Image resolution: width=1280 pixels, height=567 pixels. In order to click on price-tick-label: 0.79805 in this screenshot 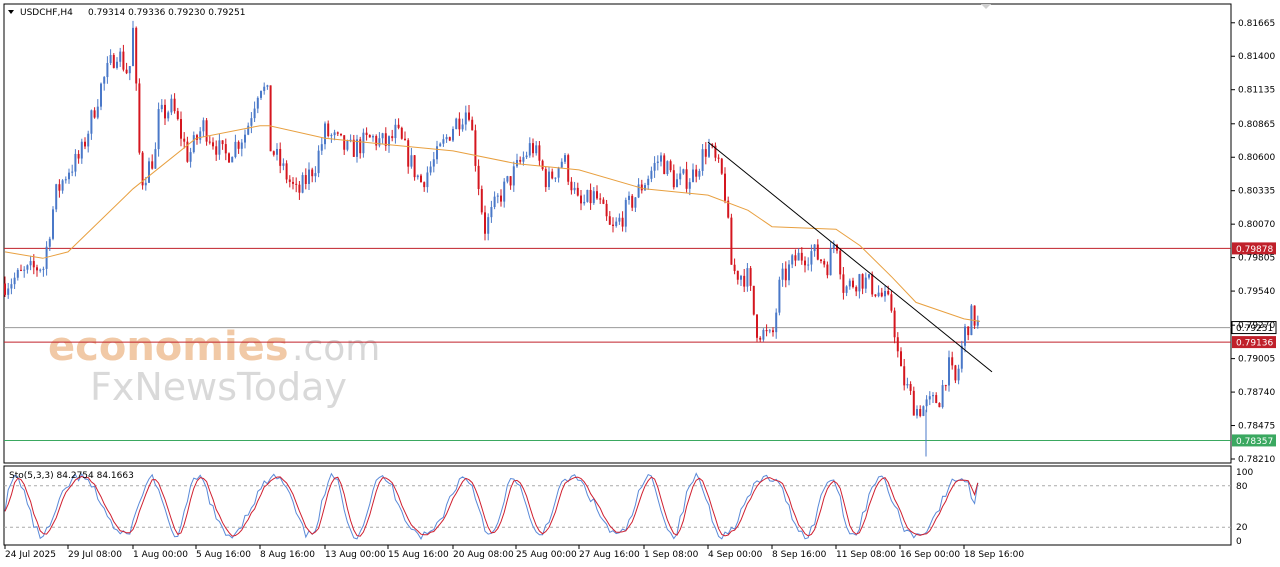, I will do `click(1256, 259)`.